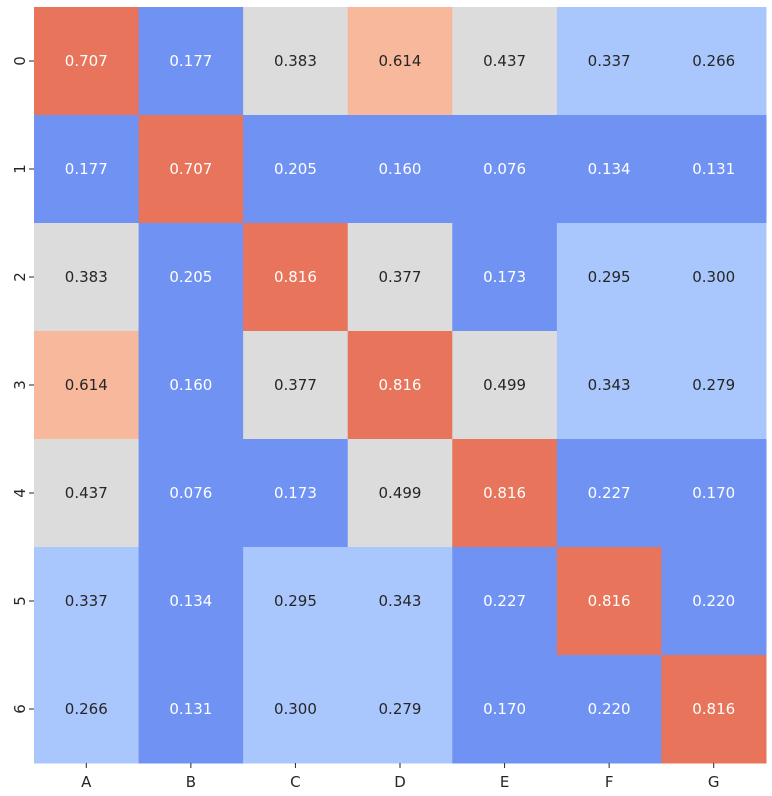  Describe the element at coordinates (400, 169) in the screenshot. I see `heatmap-cell-1-D` at that location.